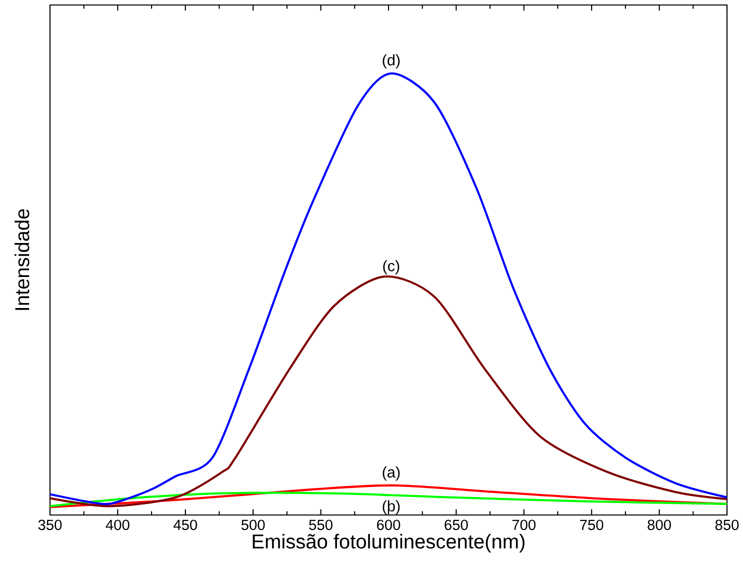 This screenshot has width=743, height=581. I want to click on x-tick-label: 750, so click(592, 525).